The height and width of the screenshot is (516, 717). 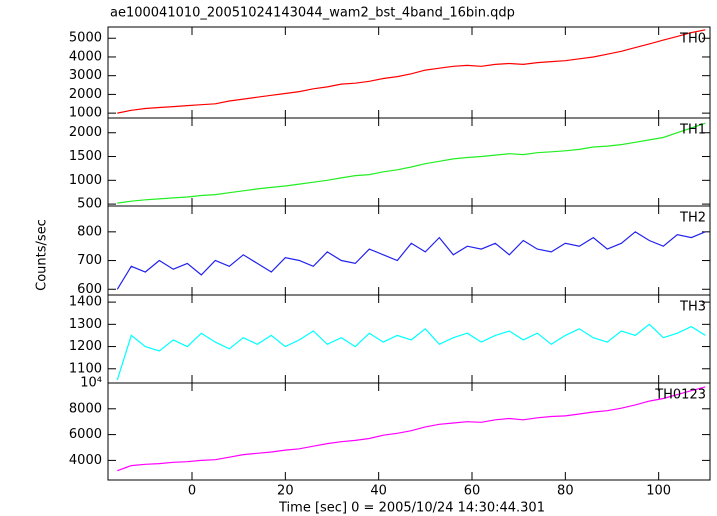 What do you see at coordinates (85, 434) in the screenshot?
I see `y-tick-label: 6000` at bounding box center [85, 434].